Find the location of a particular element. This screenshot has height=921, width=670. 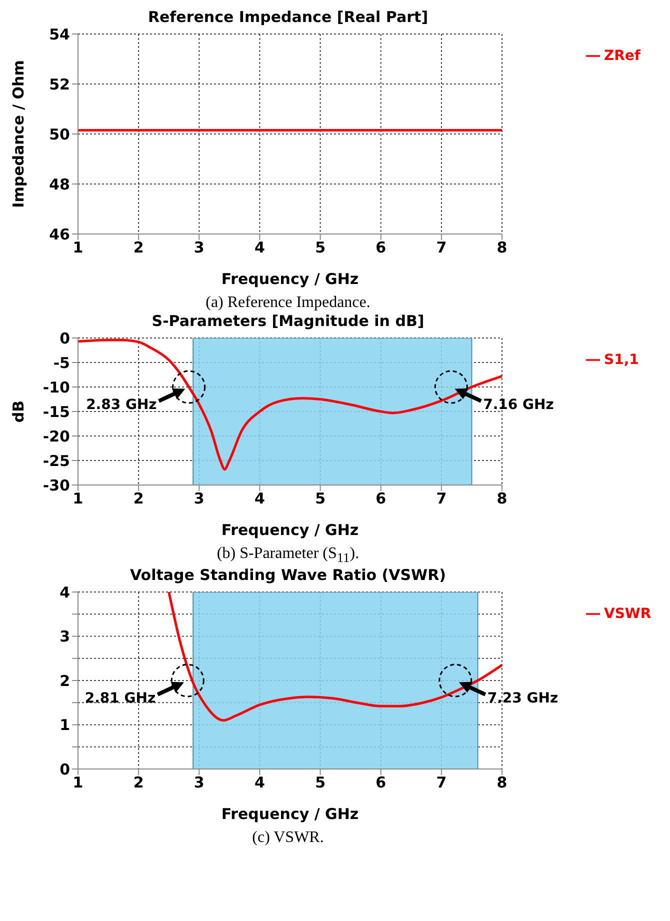

y-tick-label: 48 is located at coordinates (59, 184).